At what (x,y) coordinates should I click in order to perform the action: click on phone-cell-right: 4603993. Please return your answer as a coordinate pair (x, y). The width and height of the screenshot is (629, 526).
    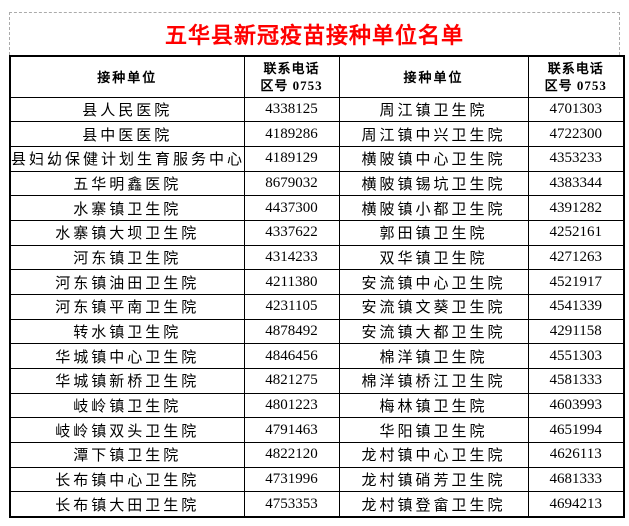
    Looking at the image, I should click on (576, 405).